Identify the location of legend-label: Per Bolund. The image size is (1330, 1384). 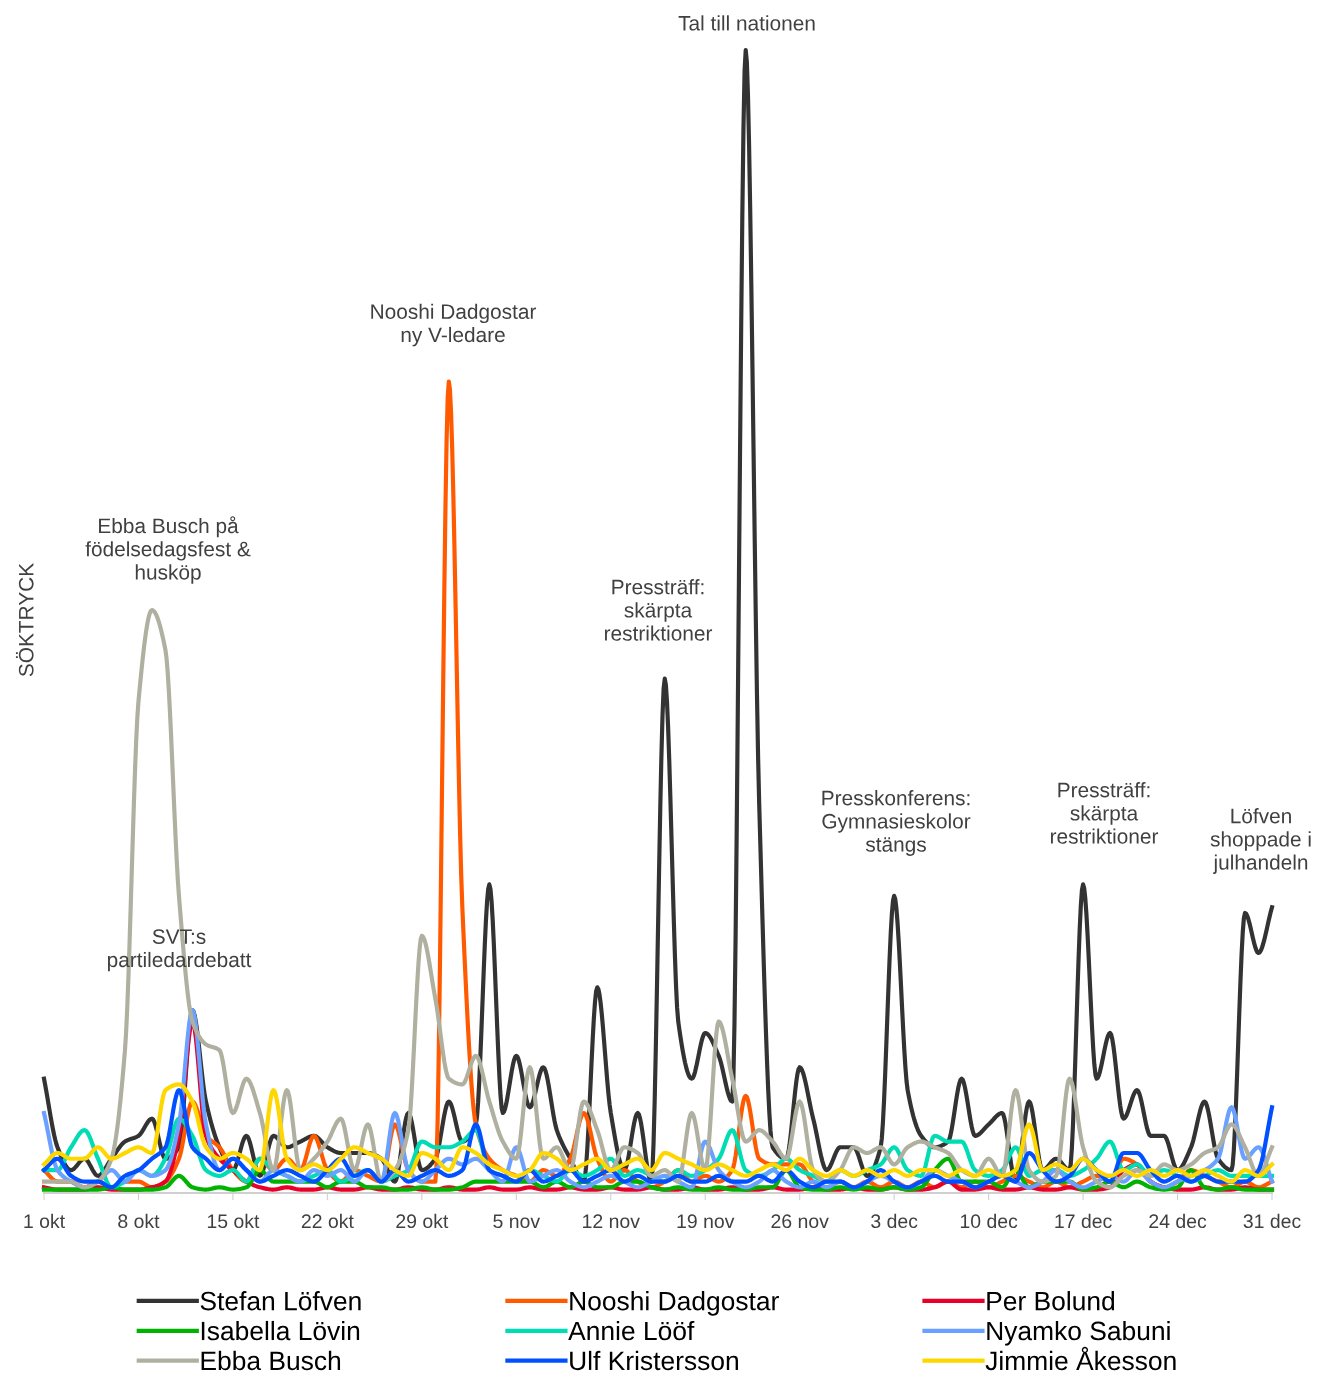
(1051, 1301).